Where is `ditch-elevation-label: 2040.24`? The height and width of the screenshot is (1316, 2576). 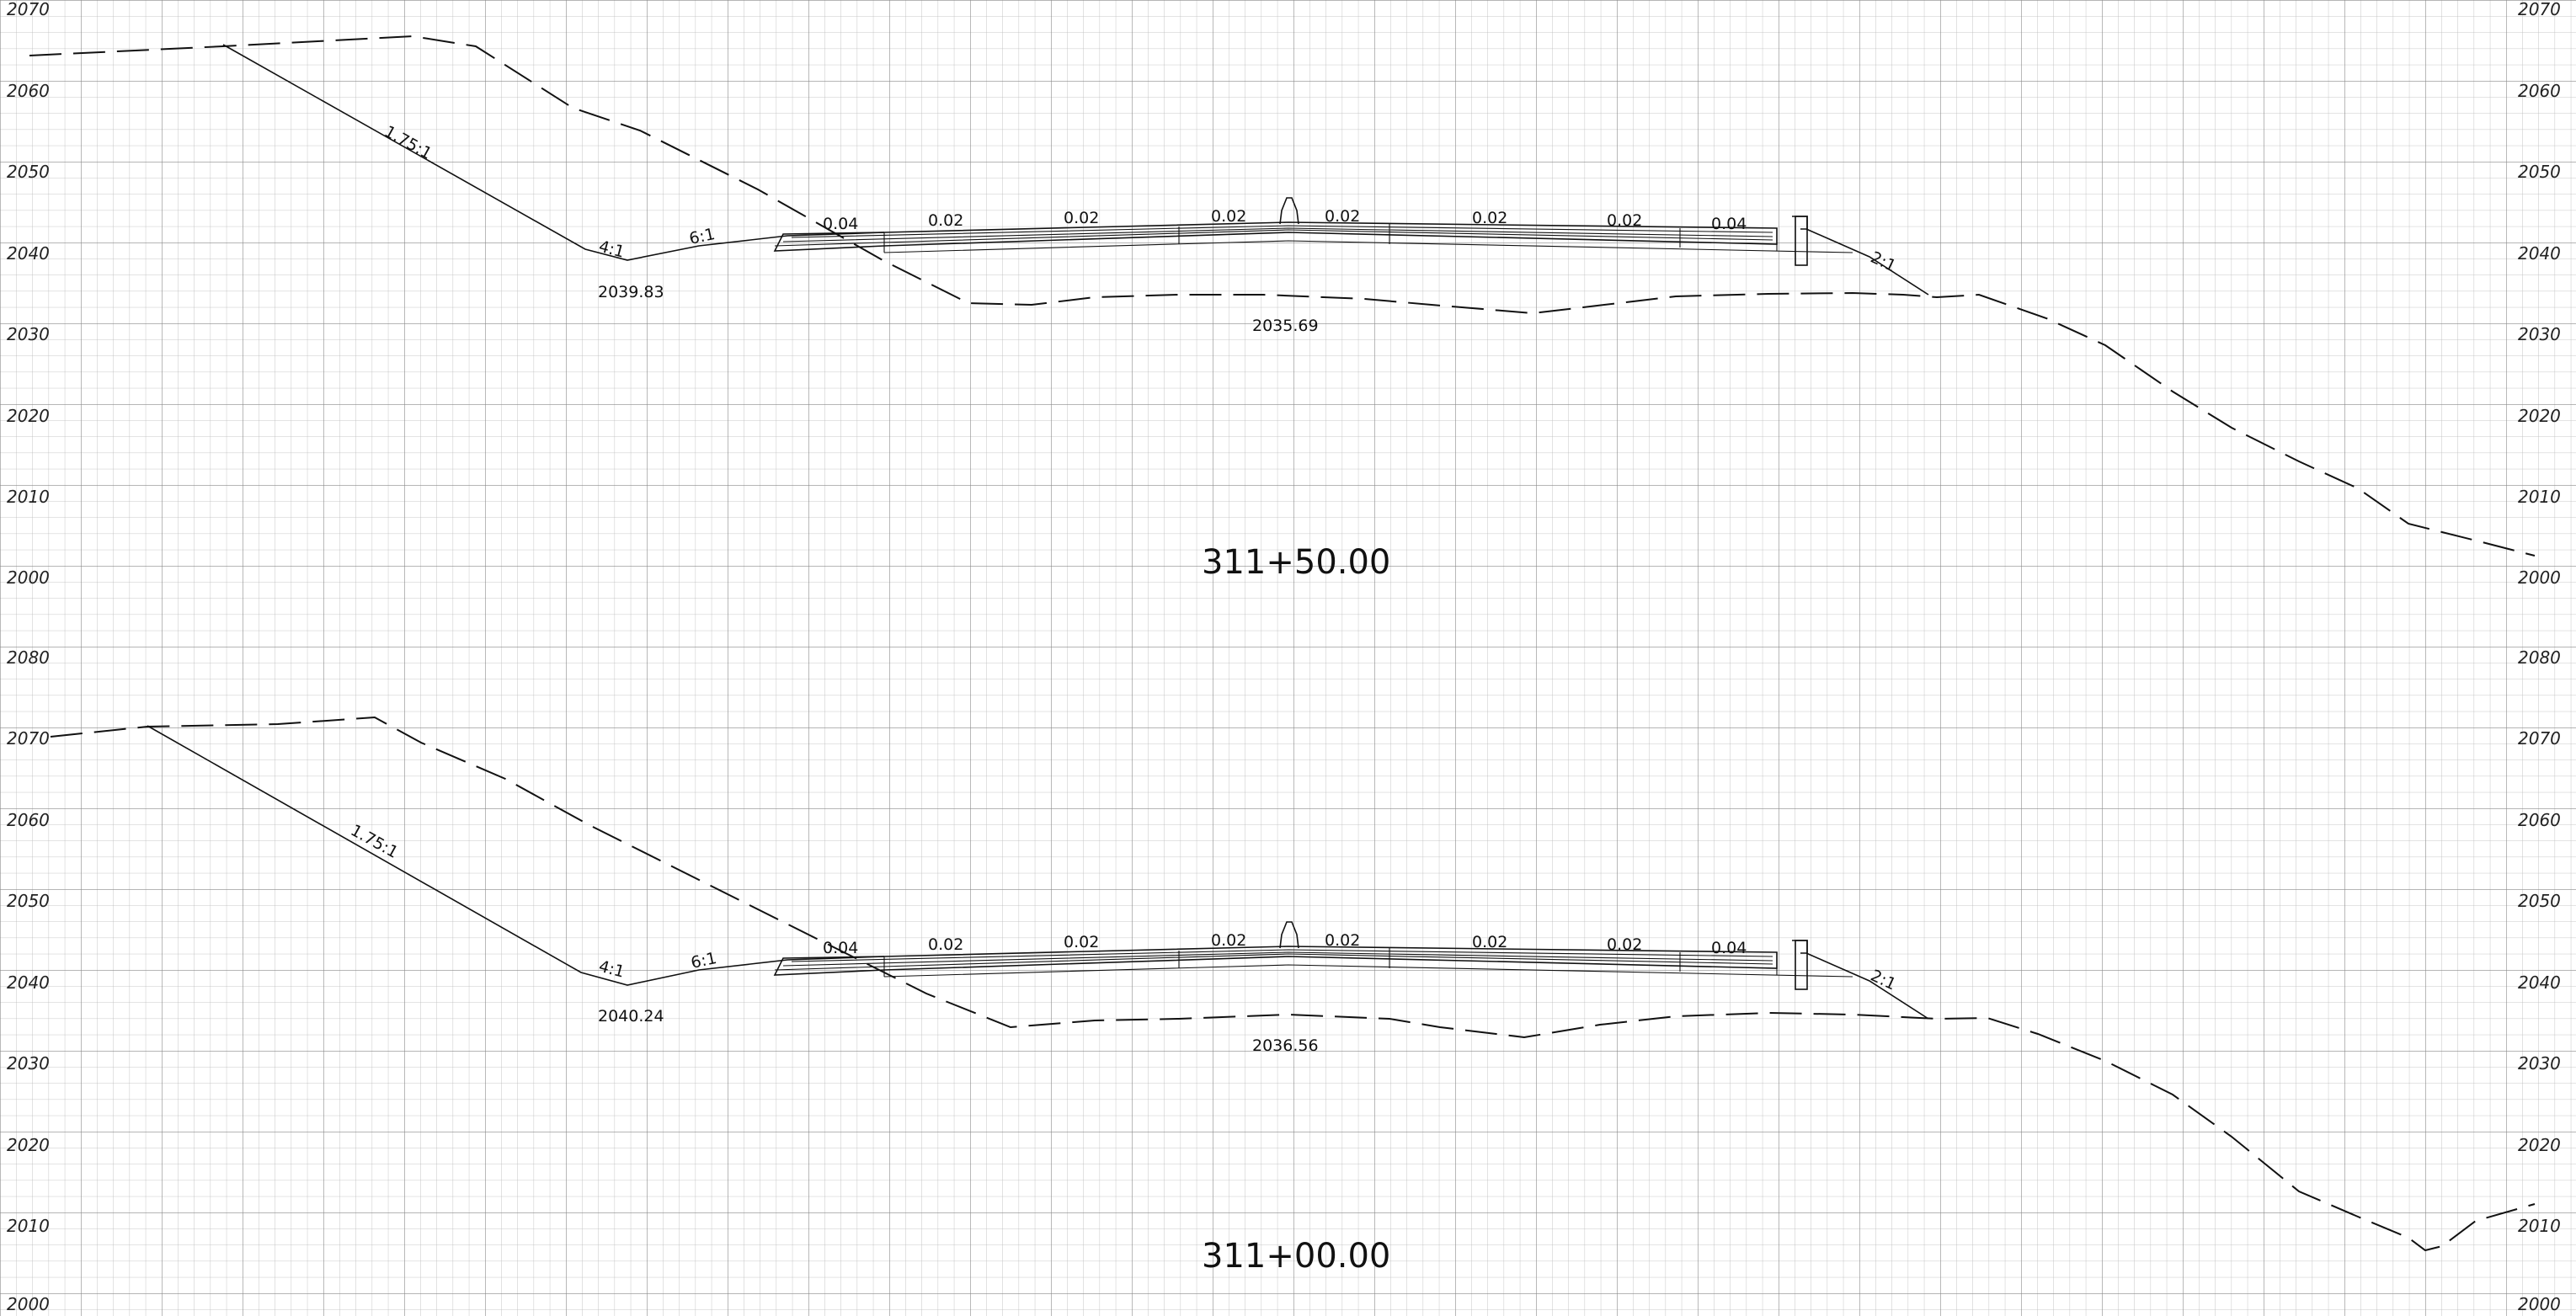
ditch-elevation-label: 2040.24 is located at coordinates (631, 1017).